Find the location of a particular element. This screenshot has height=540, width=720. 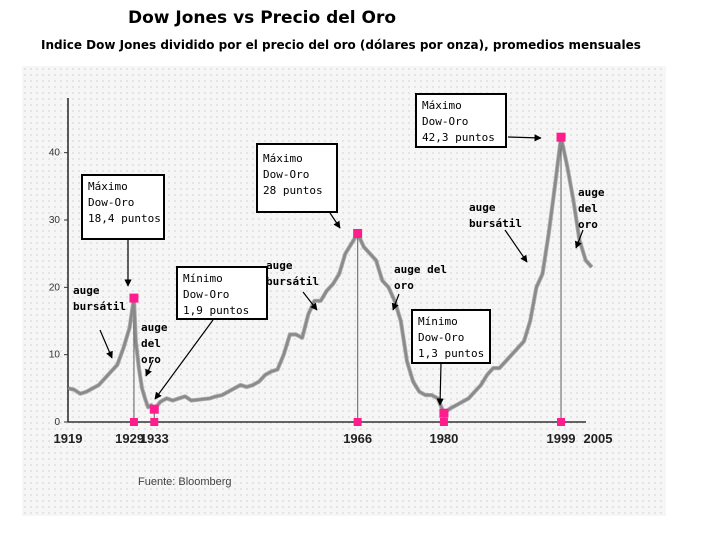

annotation-max-1999: Máximo Dow-Oro 42,3 puntos is located at coordinates (461, 120).